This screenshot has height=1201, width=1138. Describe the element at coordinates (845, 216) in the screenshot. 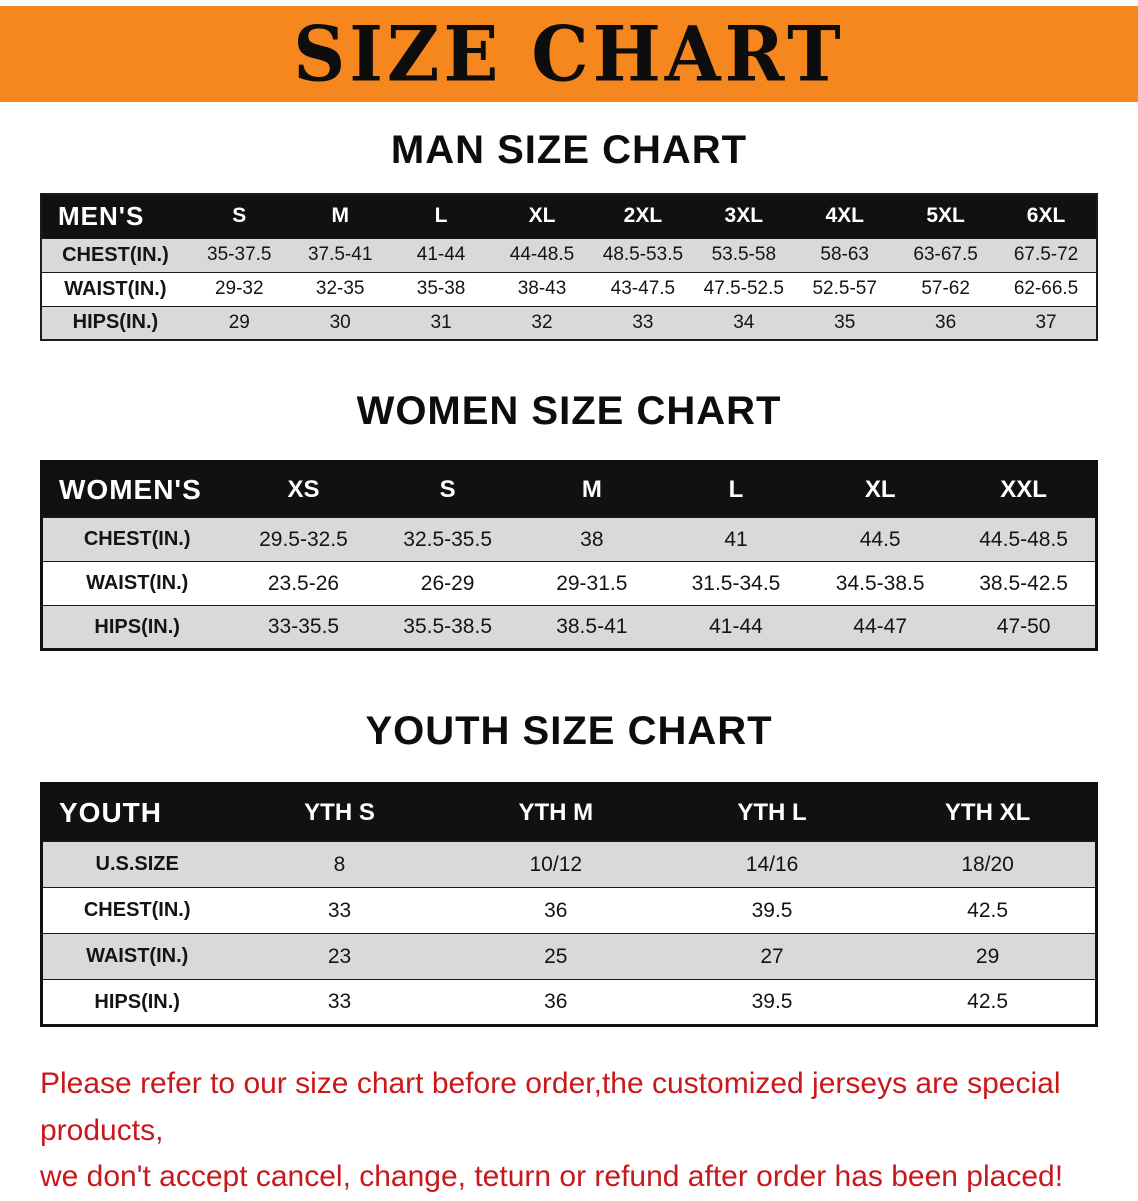

I see `size-header-cell: 4XL` at that location.